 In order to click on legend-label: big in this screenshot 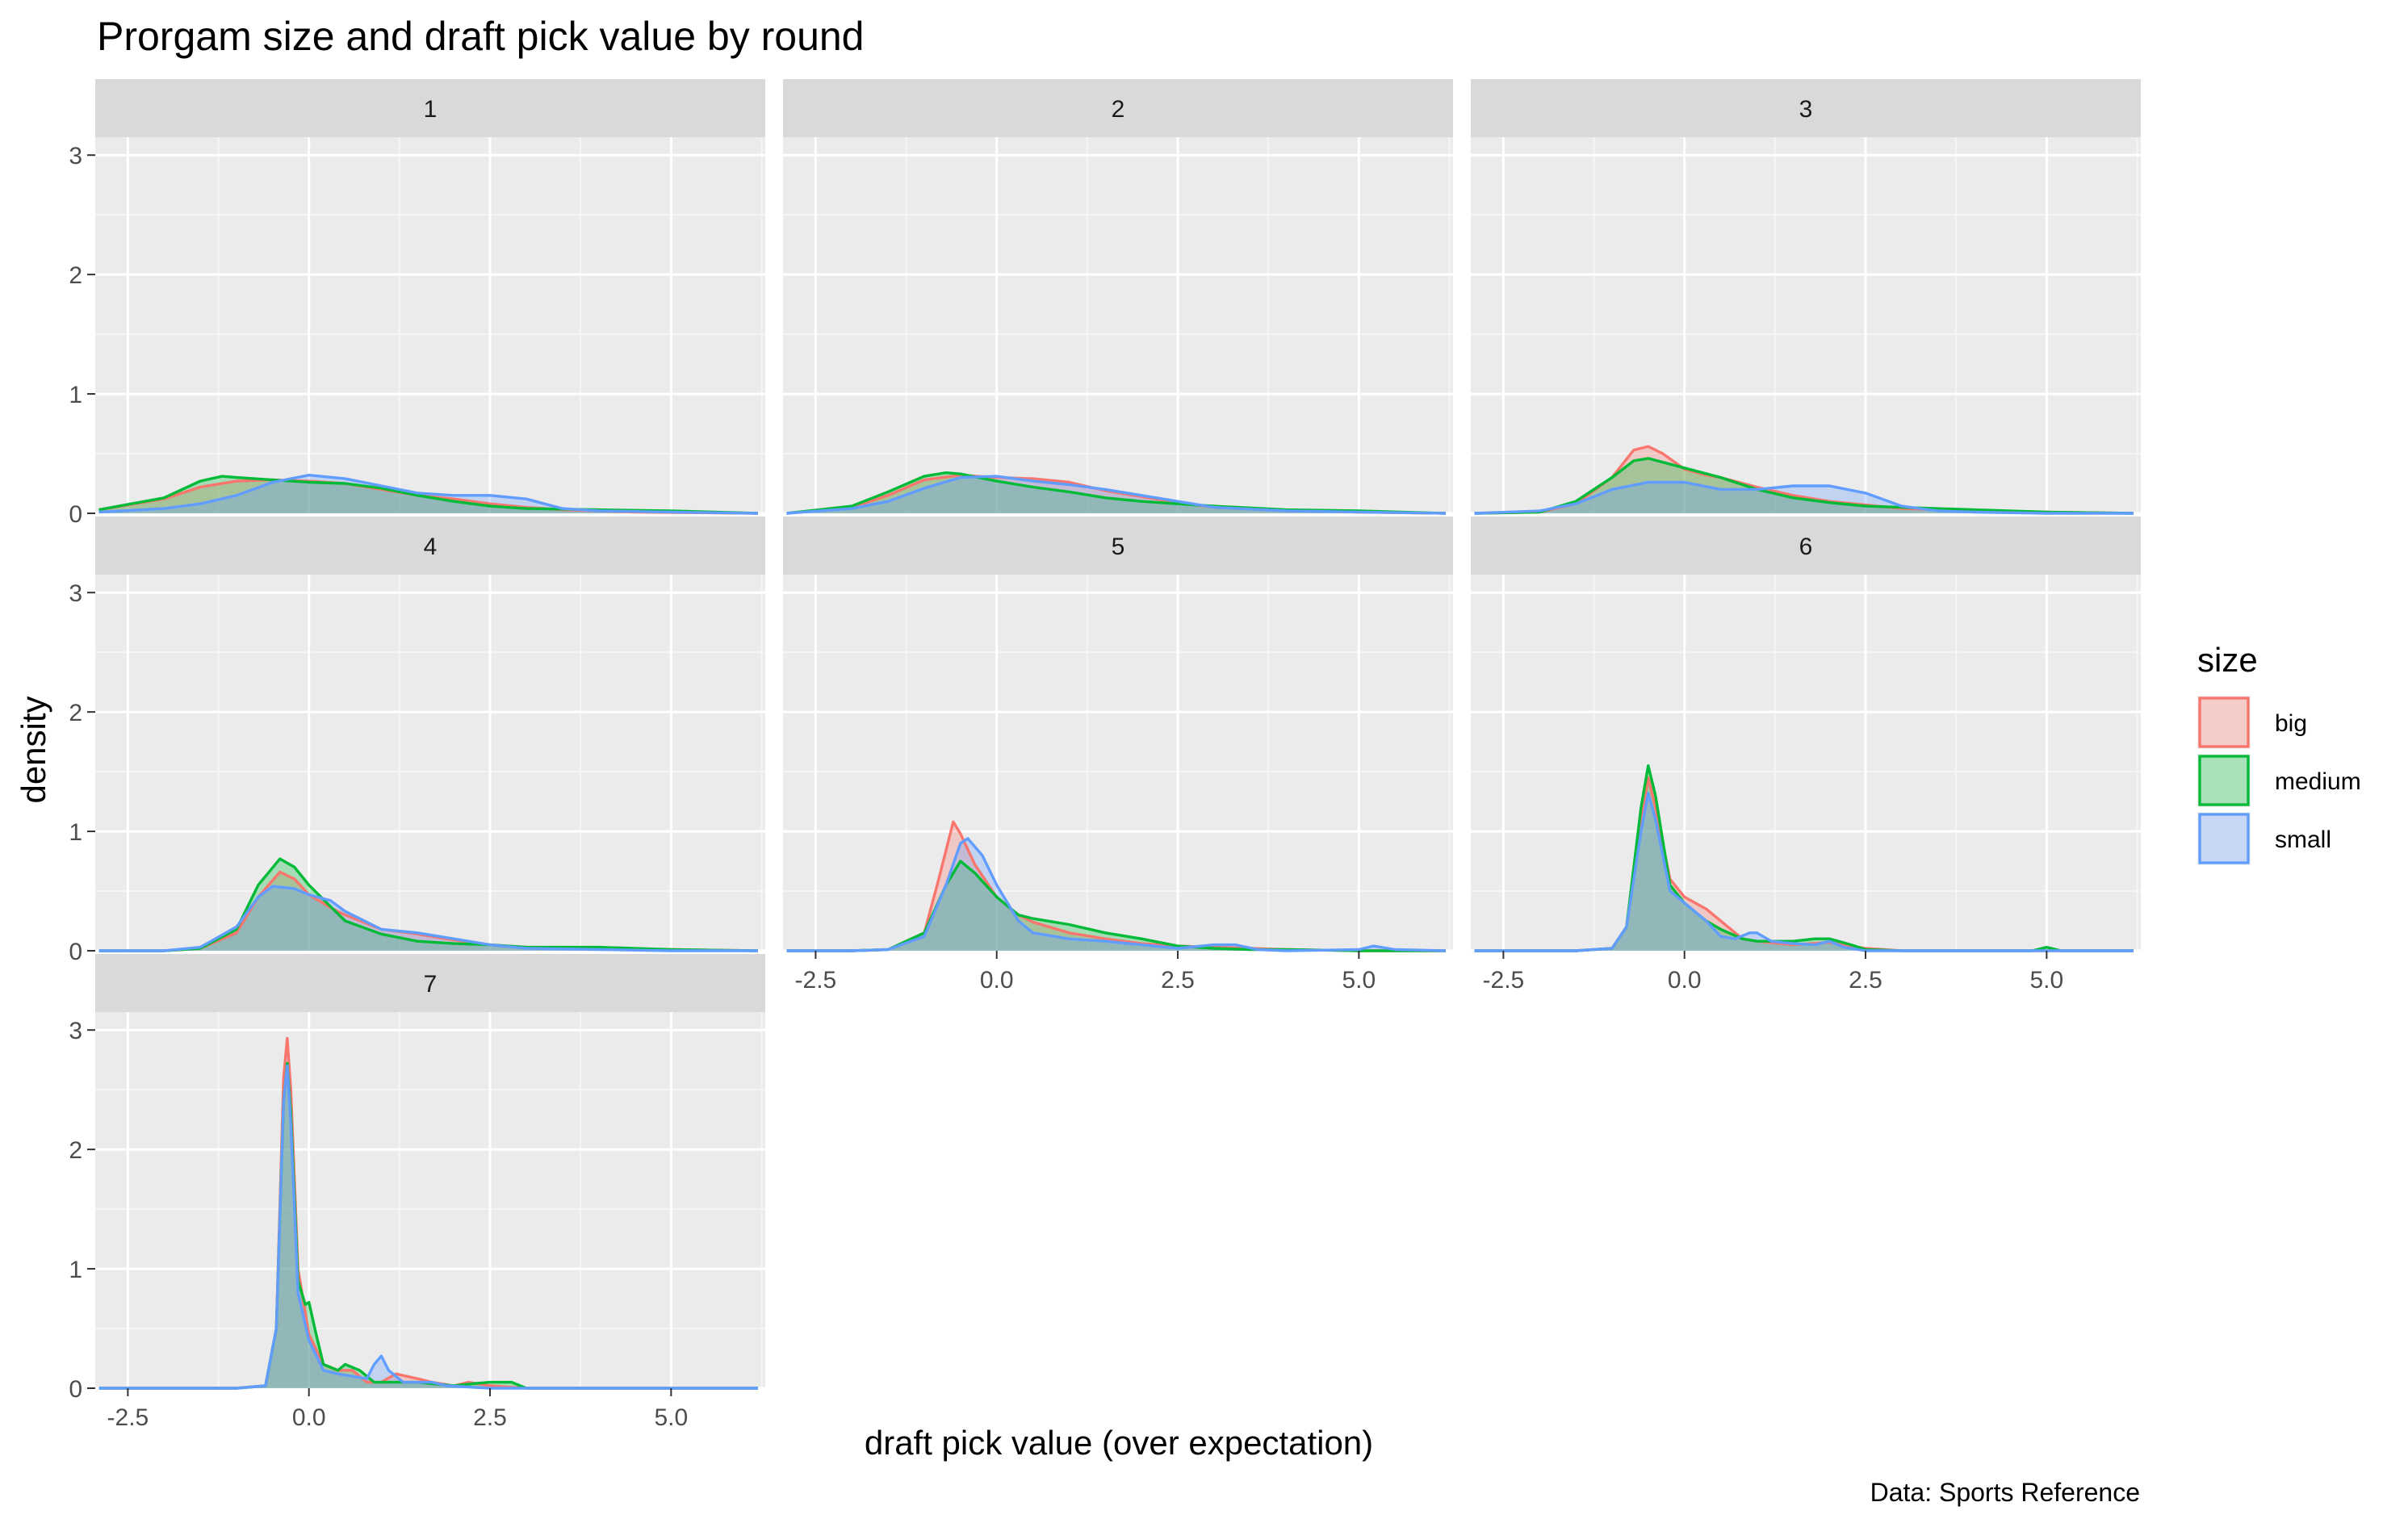, I will do `click(2291, 723)`.